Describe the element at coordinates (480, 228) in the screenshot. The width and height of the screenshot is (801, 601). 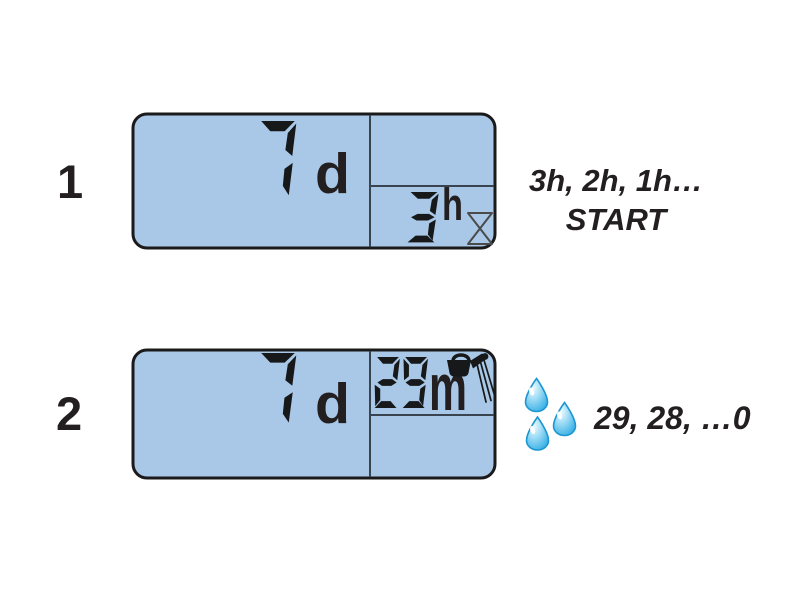
I see `hourglass-icon` at that location.